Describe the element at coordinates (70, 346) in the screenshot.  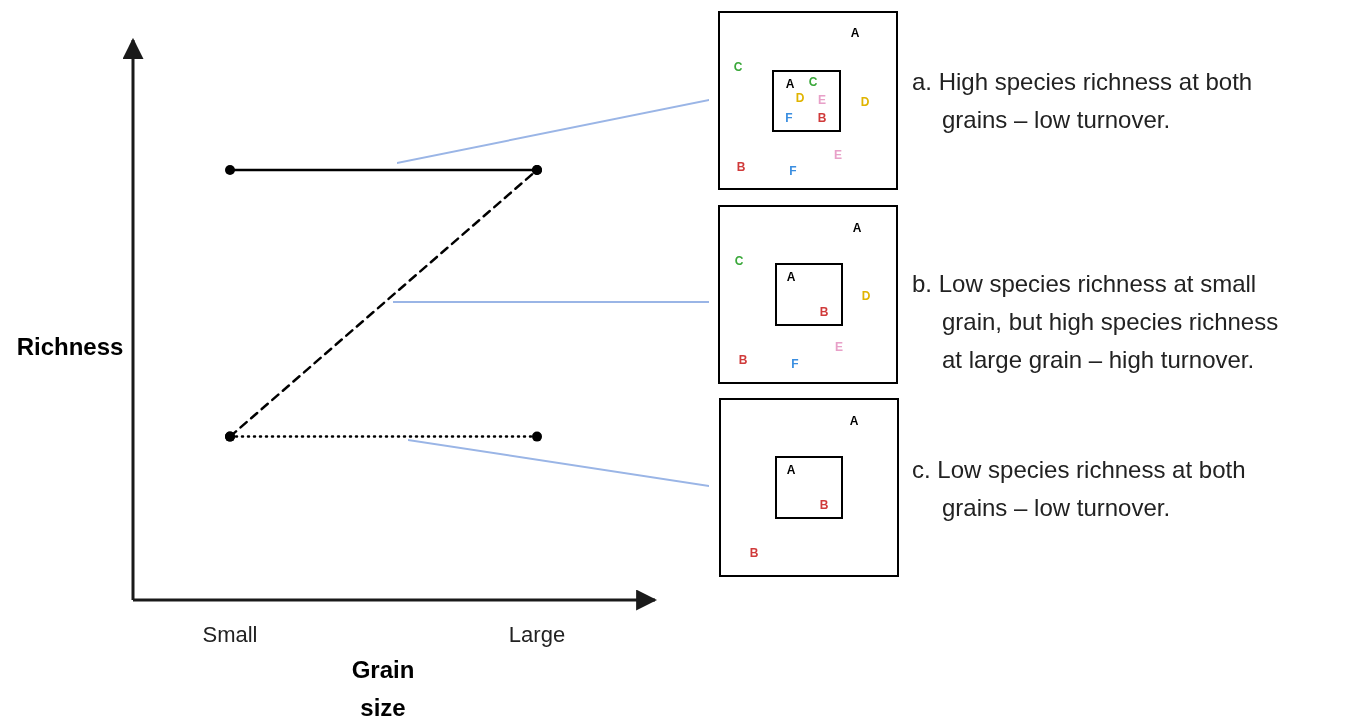
I see `y-axis-title: Richness` at that location.